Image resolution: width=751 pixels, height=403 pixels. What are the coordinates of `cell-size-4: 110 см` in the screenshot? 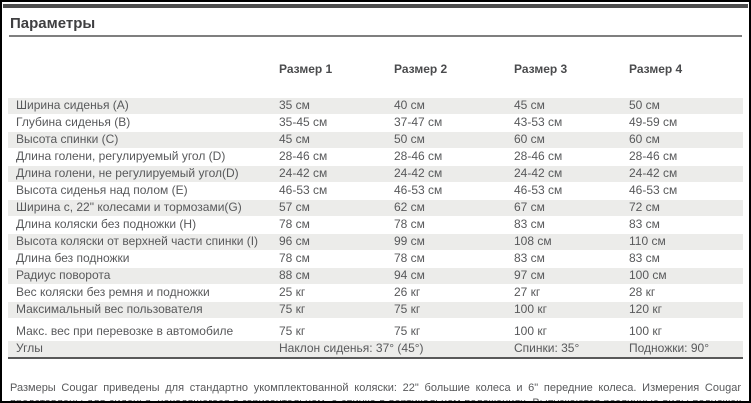 It's located at (647, 241).